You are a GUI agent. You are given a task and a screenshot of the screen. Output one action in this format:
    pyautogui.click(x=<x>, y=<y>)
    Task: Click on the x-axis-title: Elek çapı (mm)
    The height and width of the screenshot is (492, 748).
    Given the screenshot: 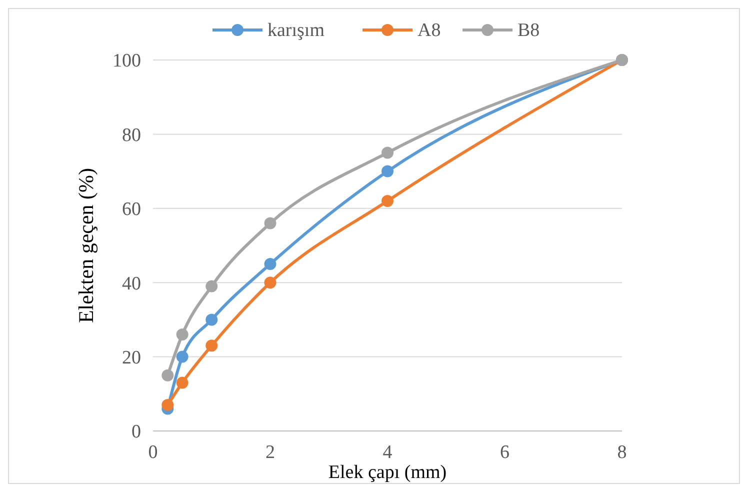 What is the action you would take?
    pyautogui.click(x=387, y=472)
    